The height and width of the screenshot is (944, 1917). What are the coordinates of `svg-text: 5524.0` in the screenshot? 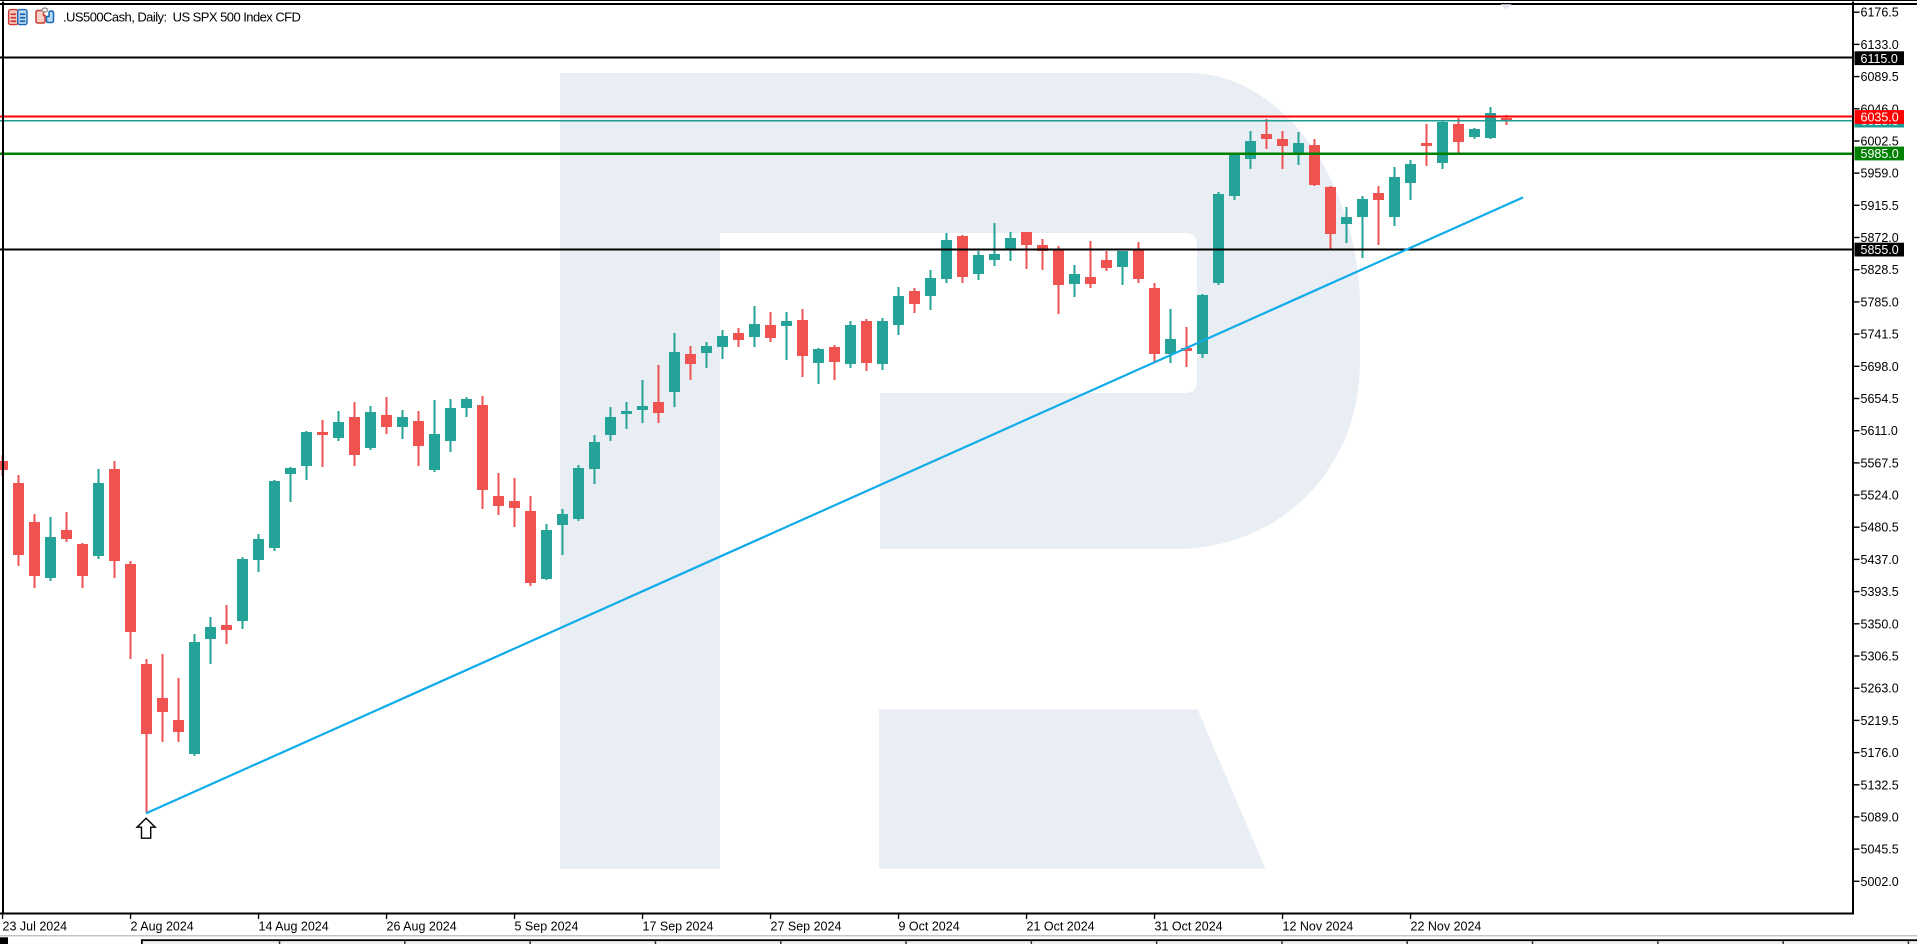 It's located at (1880, 496).